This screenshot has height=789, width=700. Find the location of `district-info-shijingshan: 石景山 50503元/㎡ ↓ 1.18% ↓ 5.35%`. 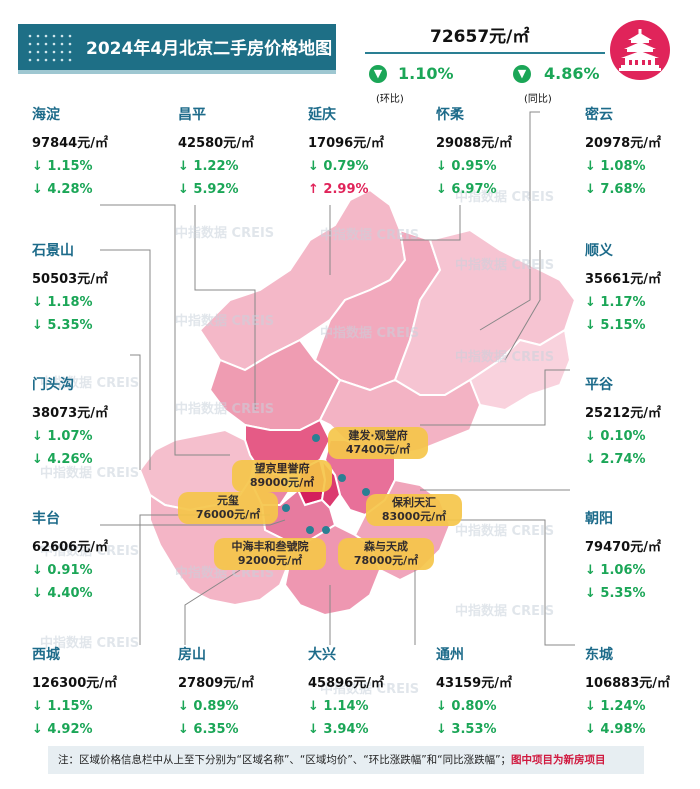

district-info-shijingshan: 石景山 50503元/㎡ ↓ 1.18% ↓ 5.35% is located at coordinates (70, 286).